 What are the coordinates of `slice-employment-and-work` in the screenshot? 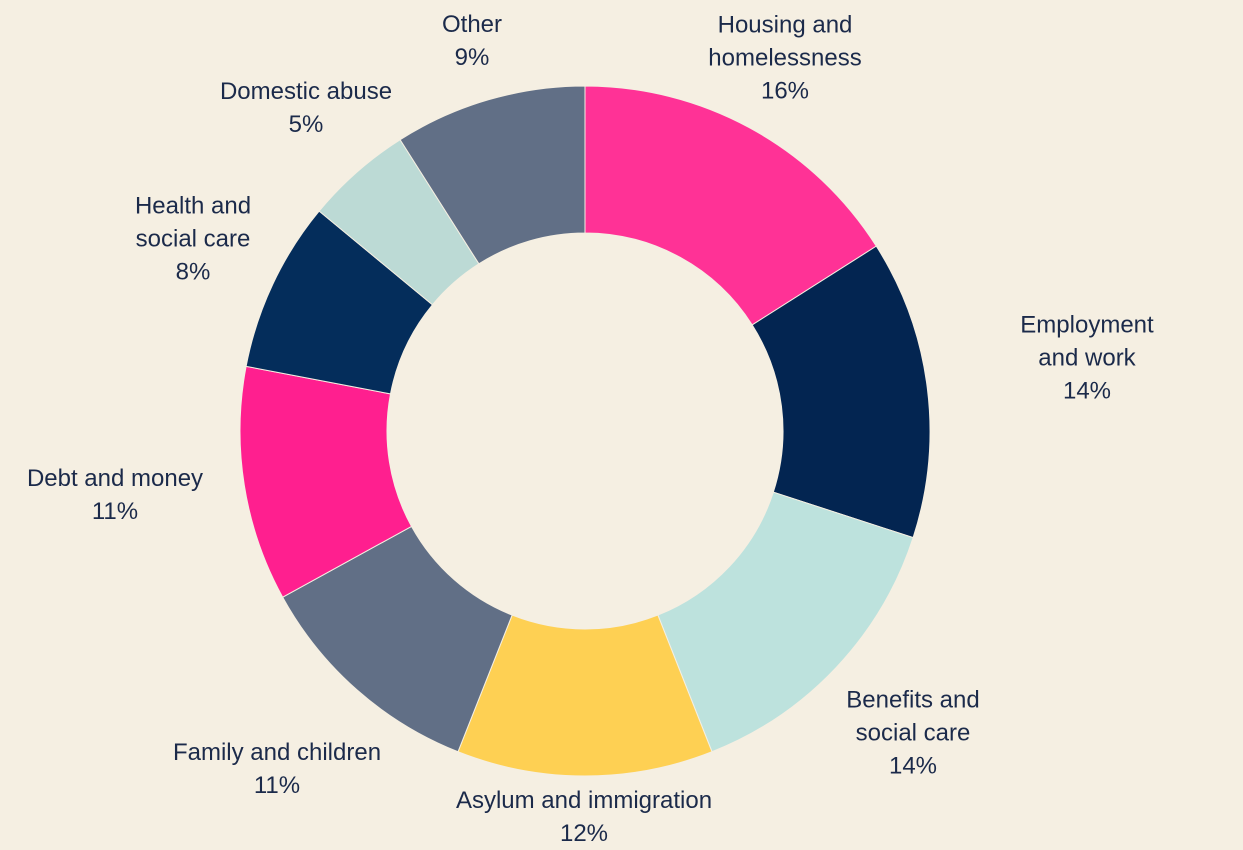 It's located at (841, 392).